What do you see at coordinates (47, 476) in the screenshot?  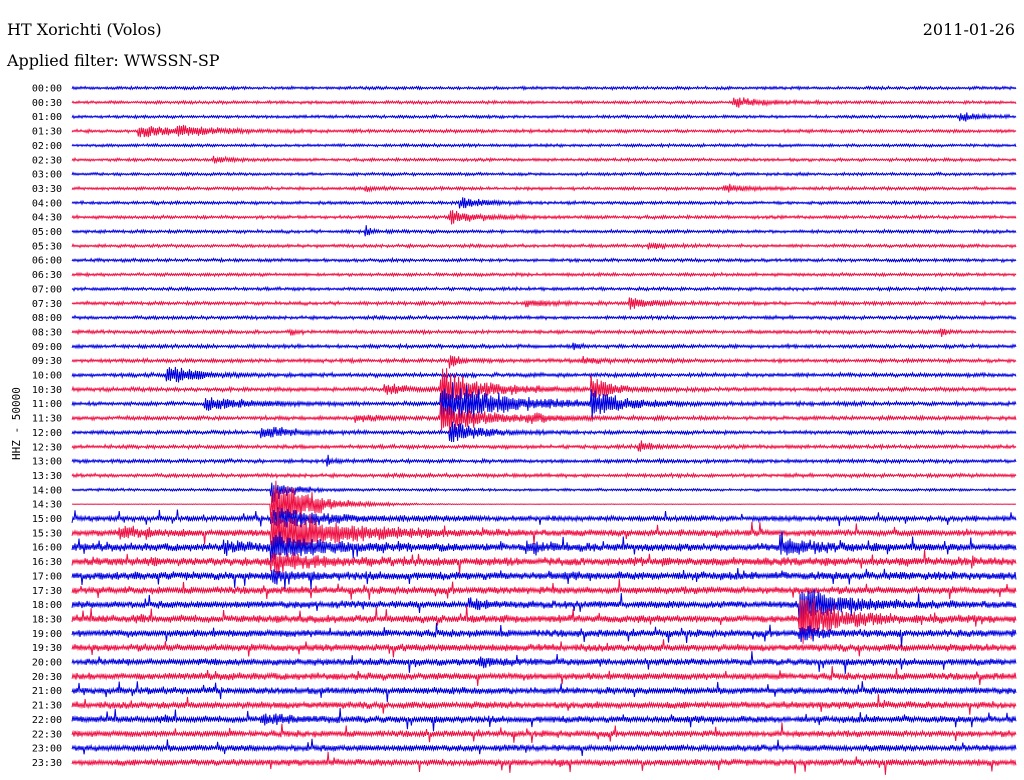 I see `time-tick-label: 13:30` at bounding box center [47, 476].